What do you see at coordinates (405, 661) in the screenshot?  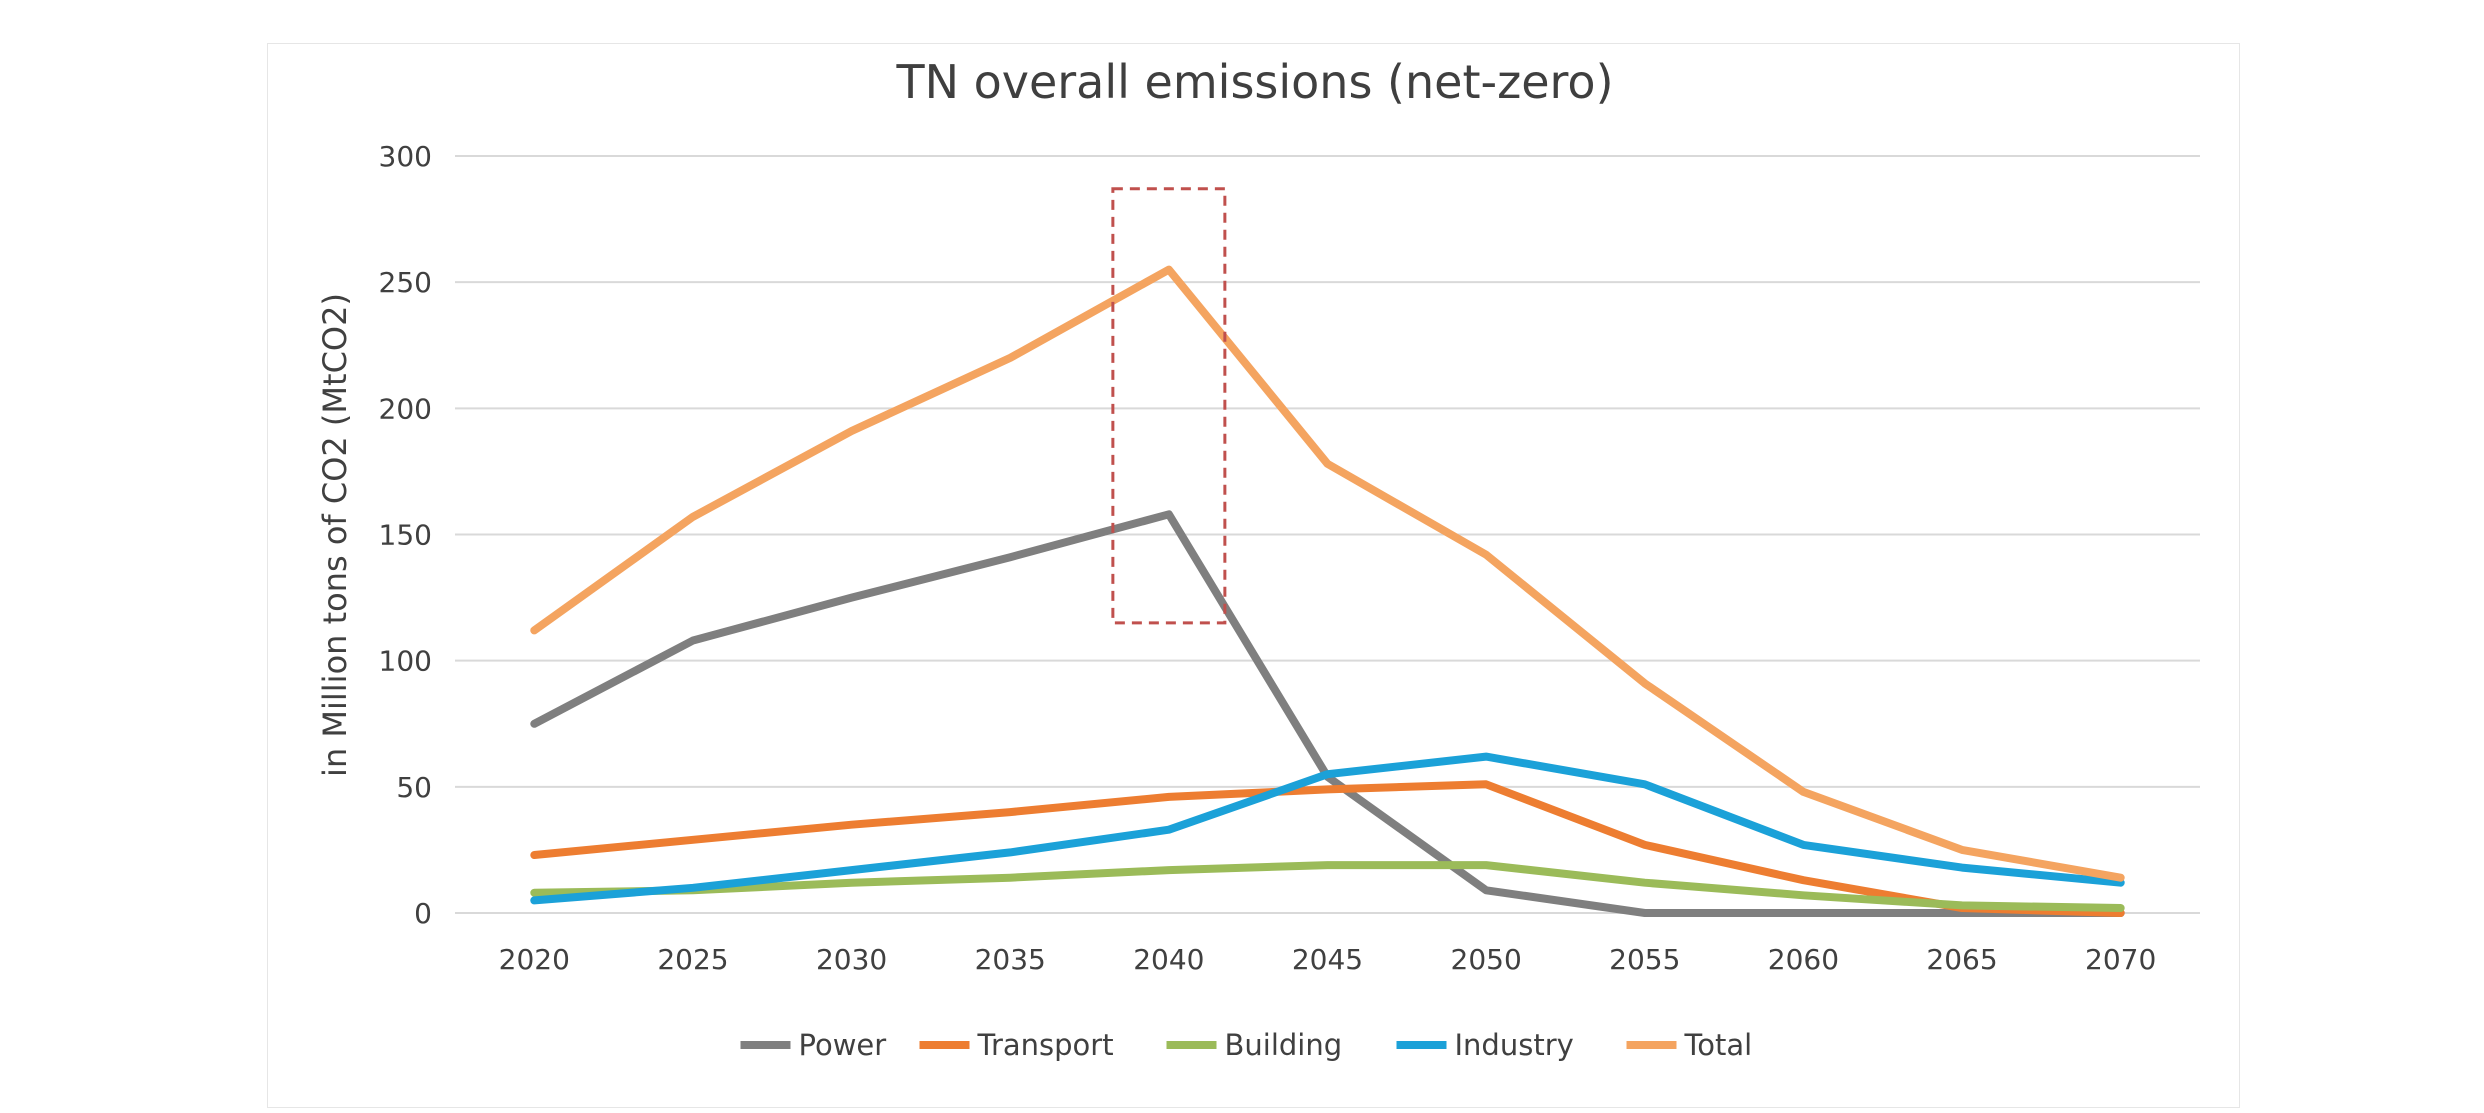 I see `y-tick-label: 100` at bounding box center [405, 661].